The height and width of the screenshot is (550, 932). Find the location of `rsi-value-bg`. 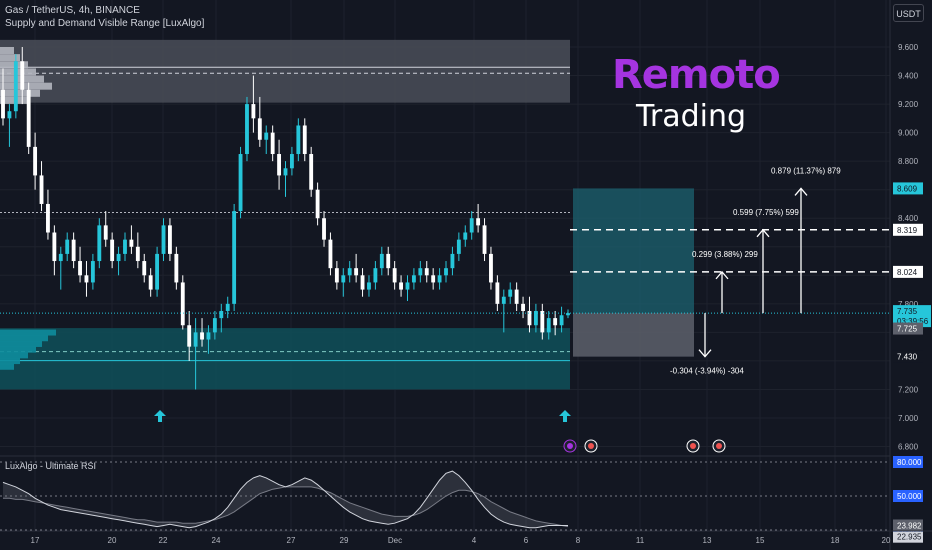

rsi-value-bg is located at coordinates (908, 525).